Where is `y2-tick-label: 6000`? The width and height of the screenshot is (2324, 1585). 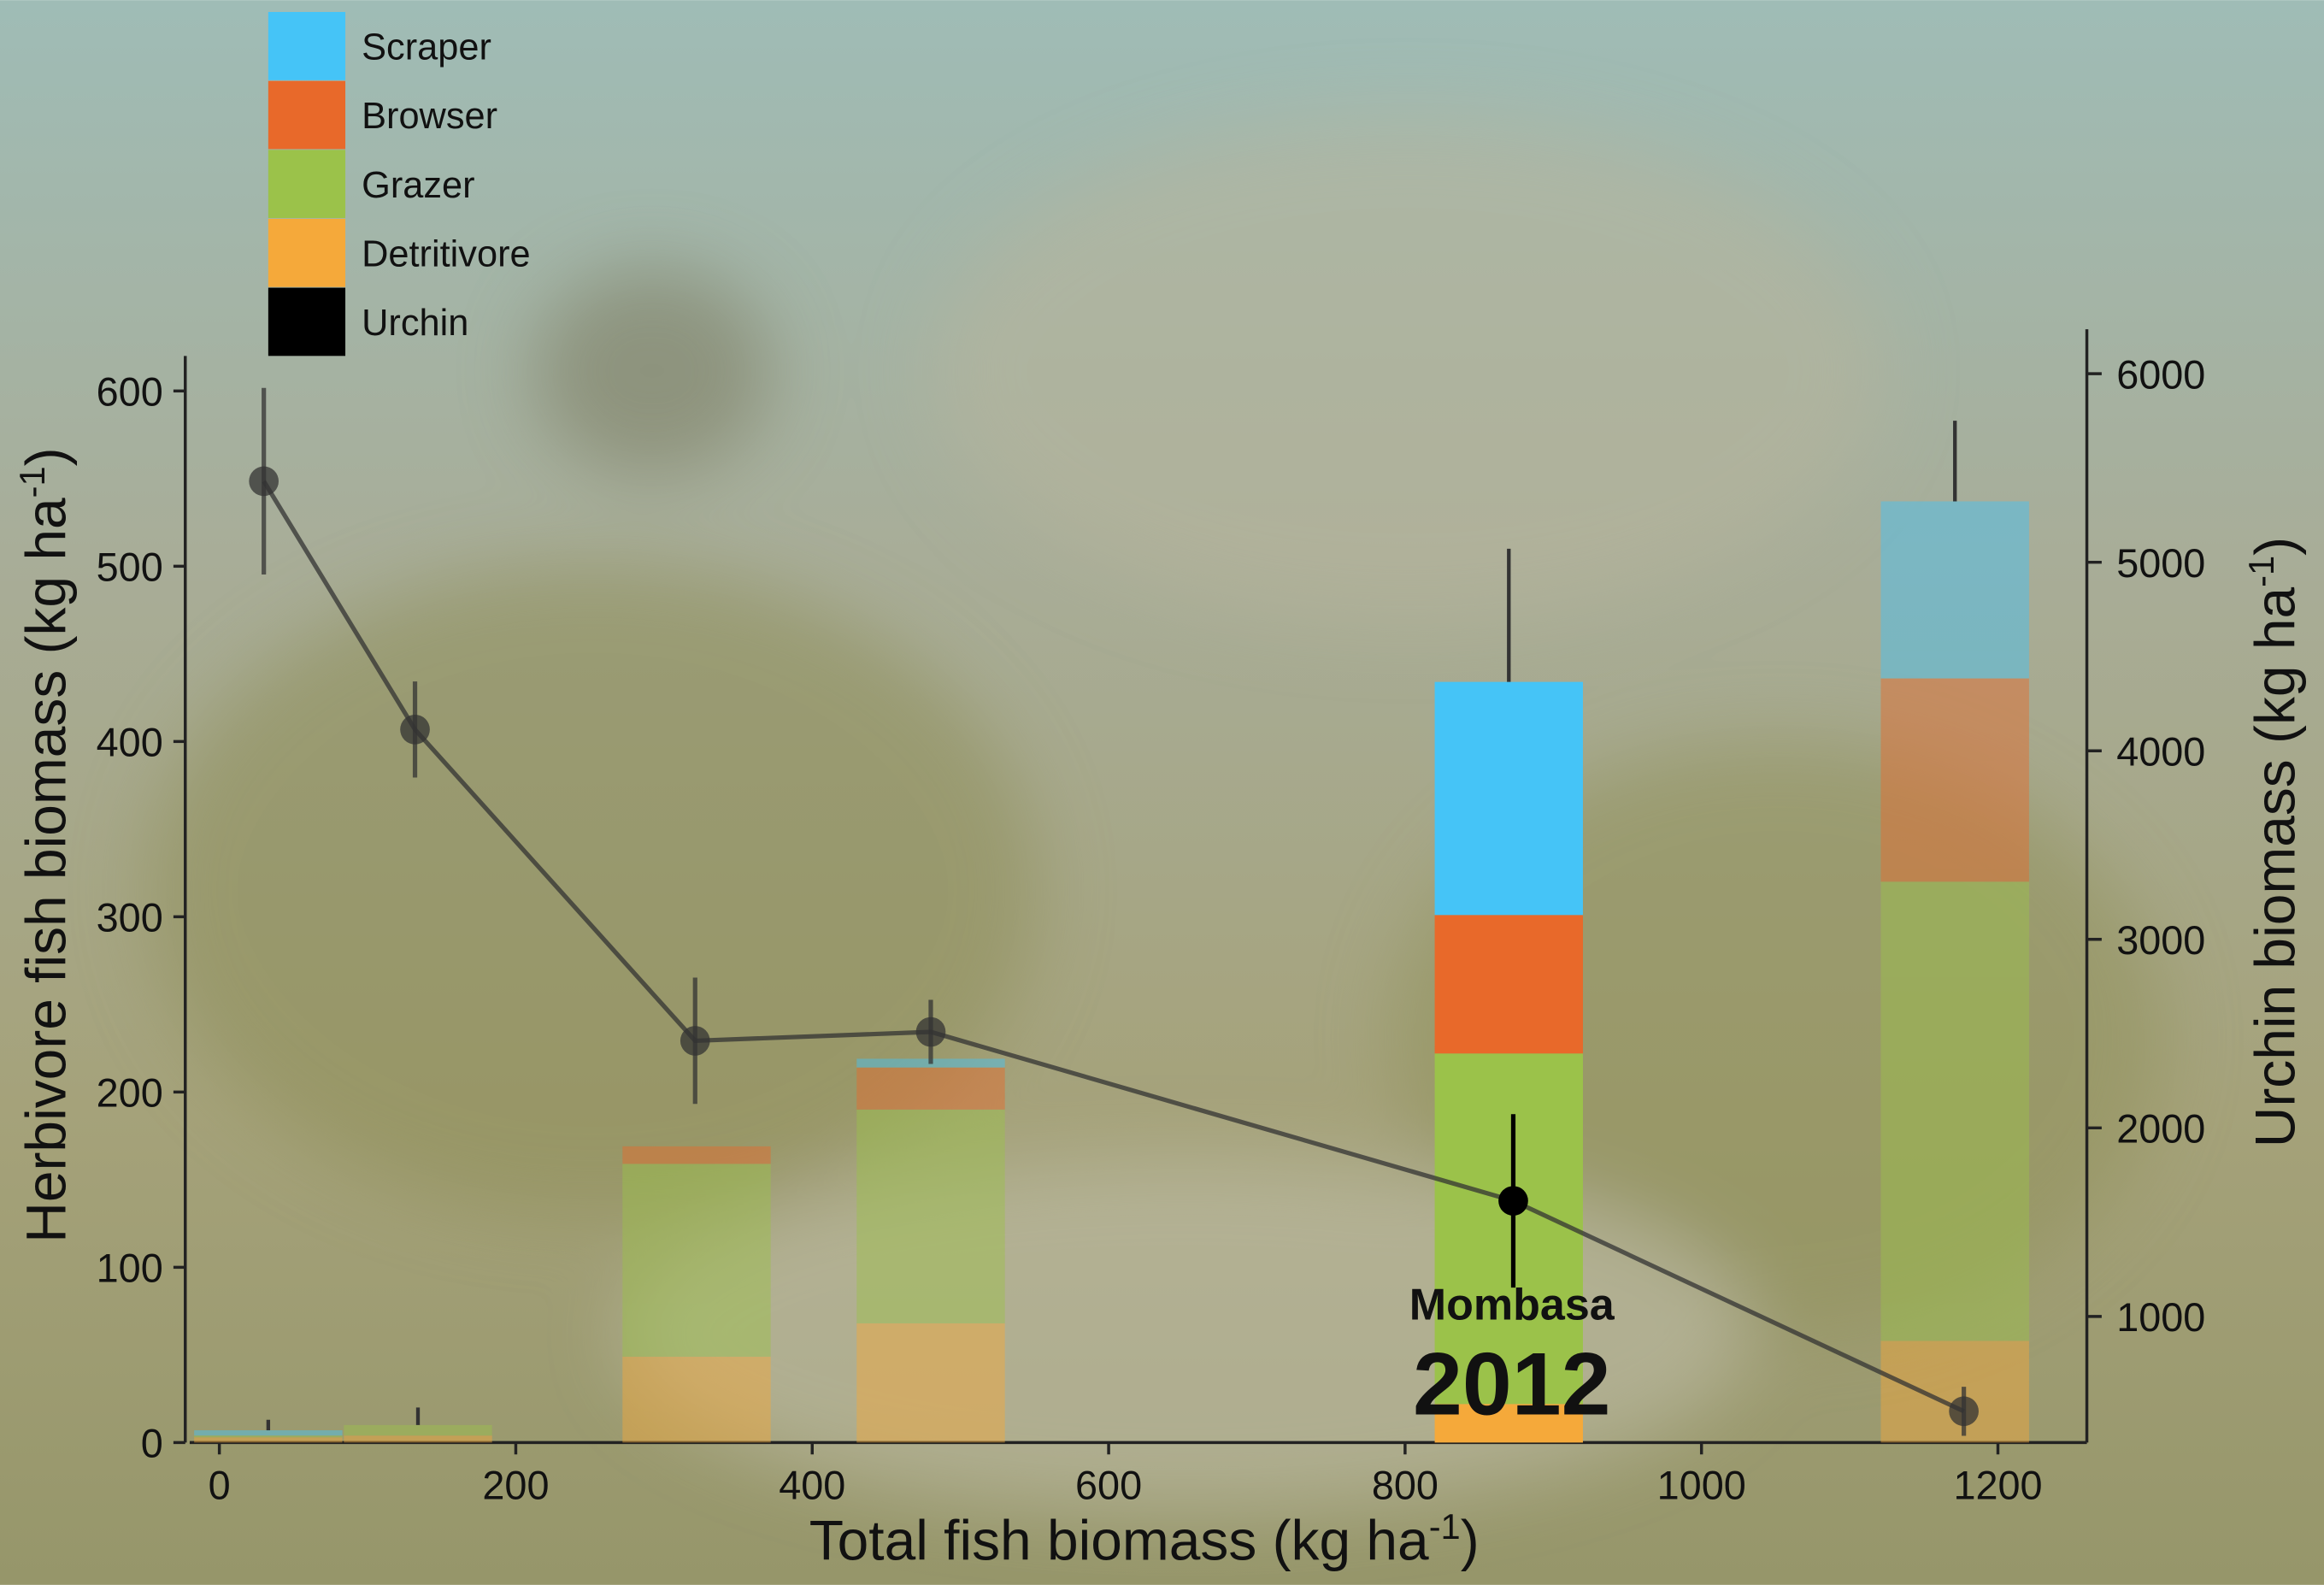
y2-tick-label: 6000 is located at coordinates (2160, 374).